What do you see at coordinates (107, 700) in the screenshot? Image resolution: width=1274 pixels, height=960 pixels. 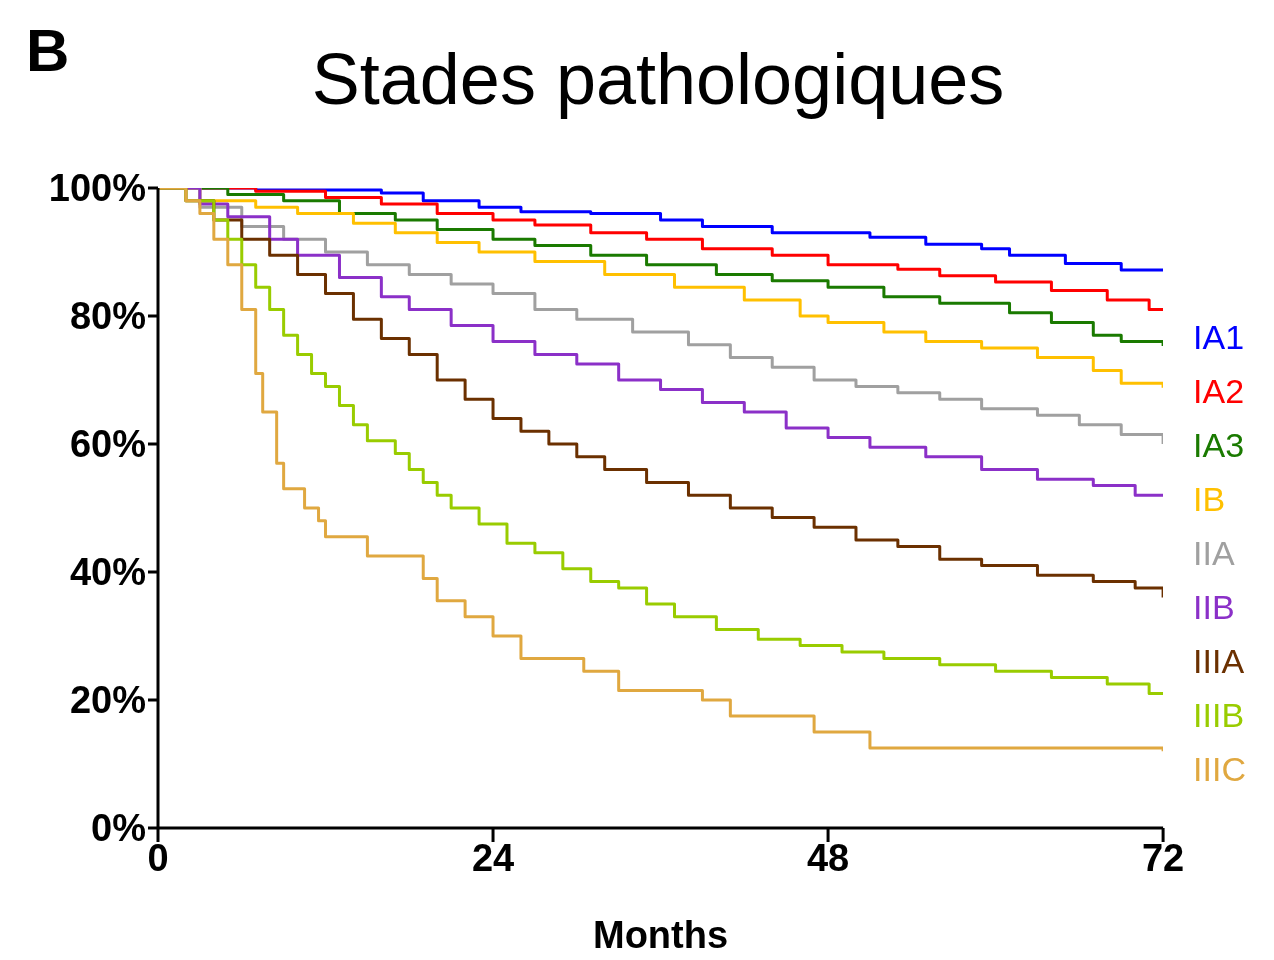 I see `y-tick-label: 20%` at bounding box center [107, 700].